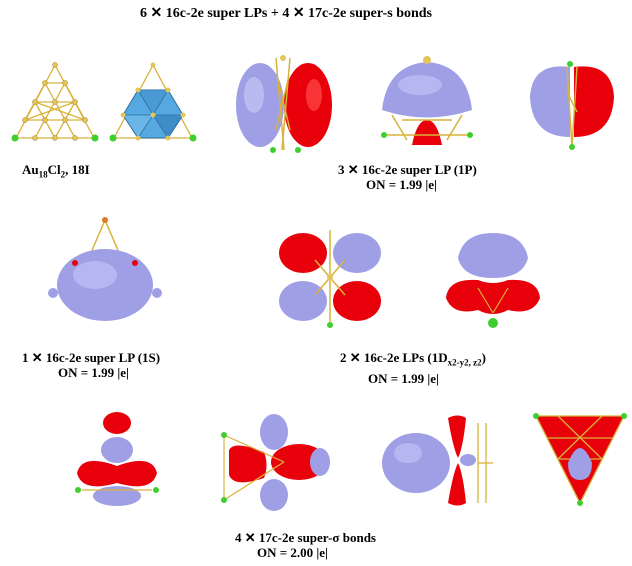 Image resolution: width=632 pixels, height=566 pixels. Describe the element at coordinates (305, 545) in the screenshot. I see `label-sigma: 4 ✕ 17c-2e super-σ bonds ON = 2.00 |e|` at that location.